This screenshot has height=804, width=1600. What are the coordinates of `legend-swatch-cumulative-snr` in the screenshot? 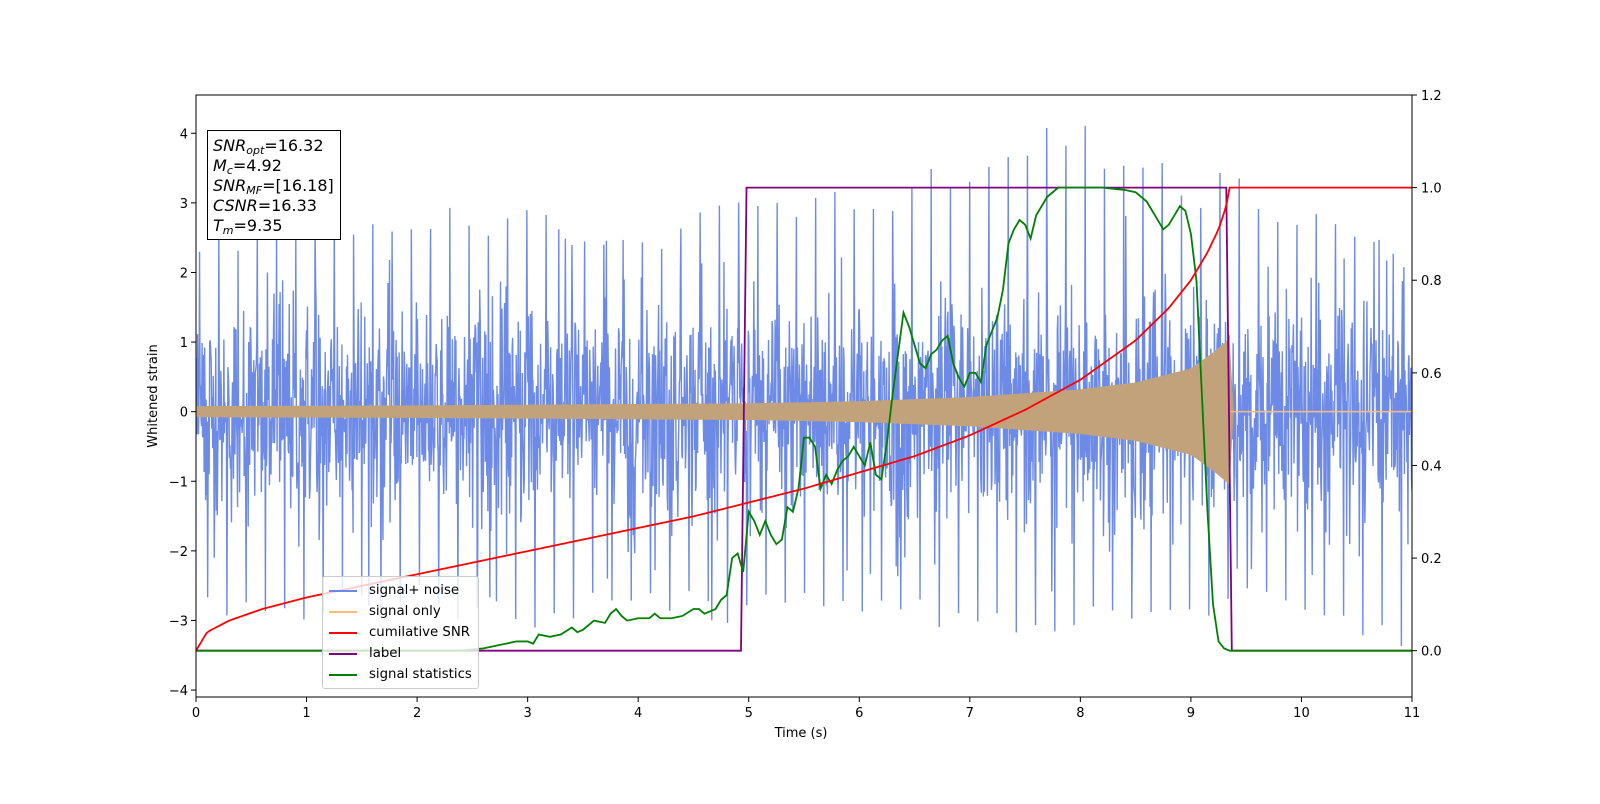 It's located at (343, 632).